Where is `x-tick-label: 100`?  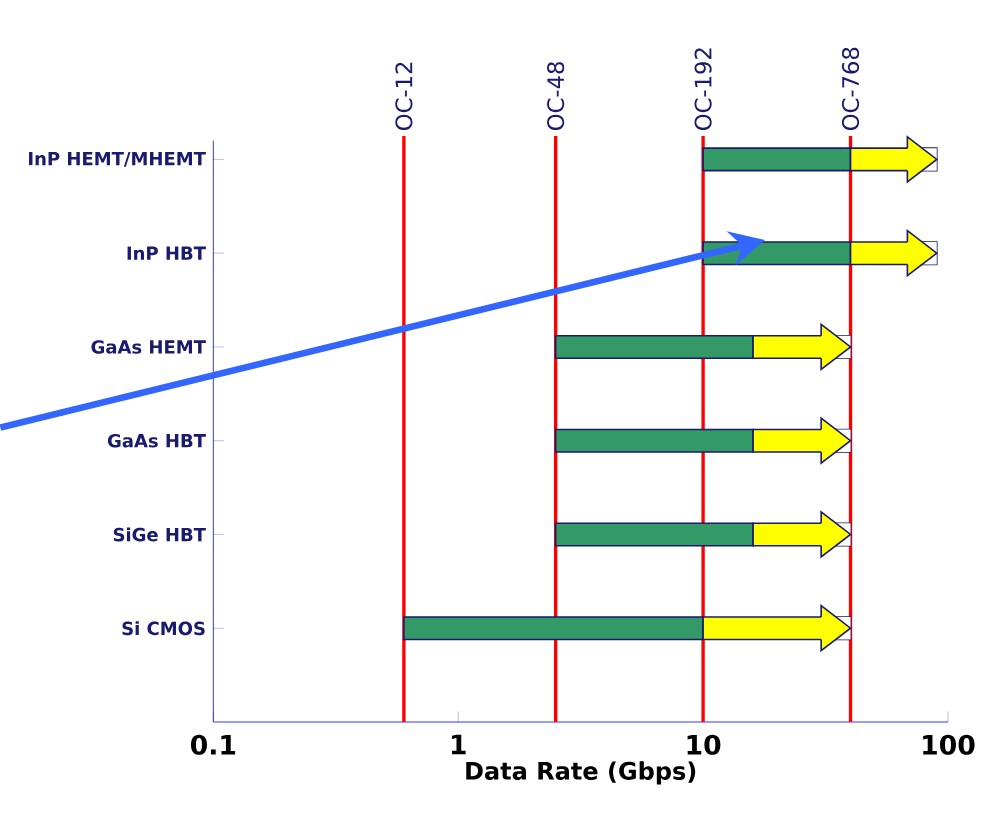 x-tick-label: 100 is located at coordinates (949, 744).